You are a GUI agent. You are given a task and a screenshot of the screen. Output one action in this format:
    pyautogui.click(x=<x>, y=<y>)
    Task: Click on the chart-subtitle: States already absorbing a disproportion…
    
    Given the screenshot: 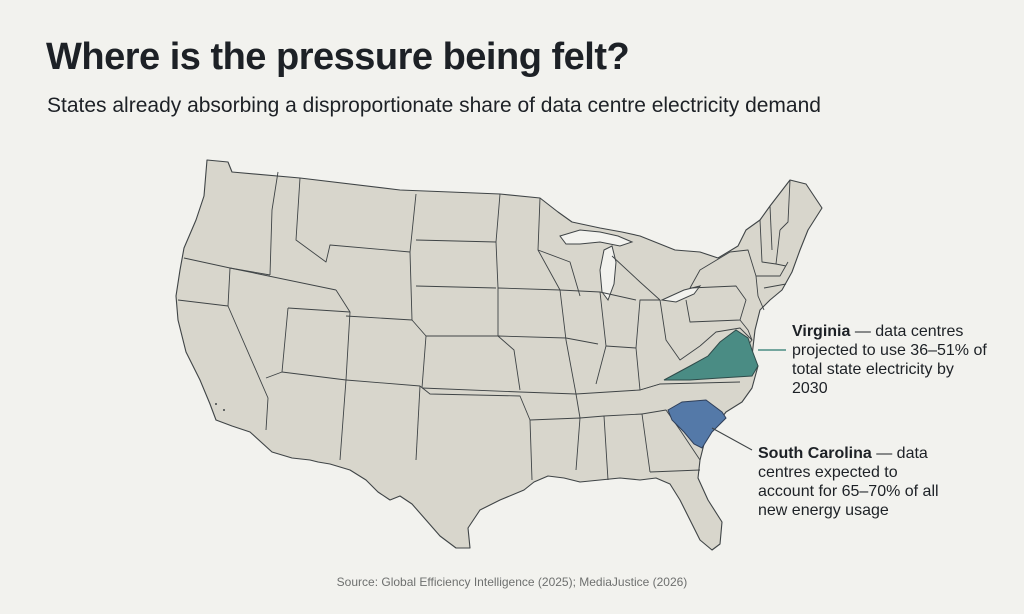 What is the action you would take?
    pyautogui.click(x=434, y=105)
    